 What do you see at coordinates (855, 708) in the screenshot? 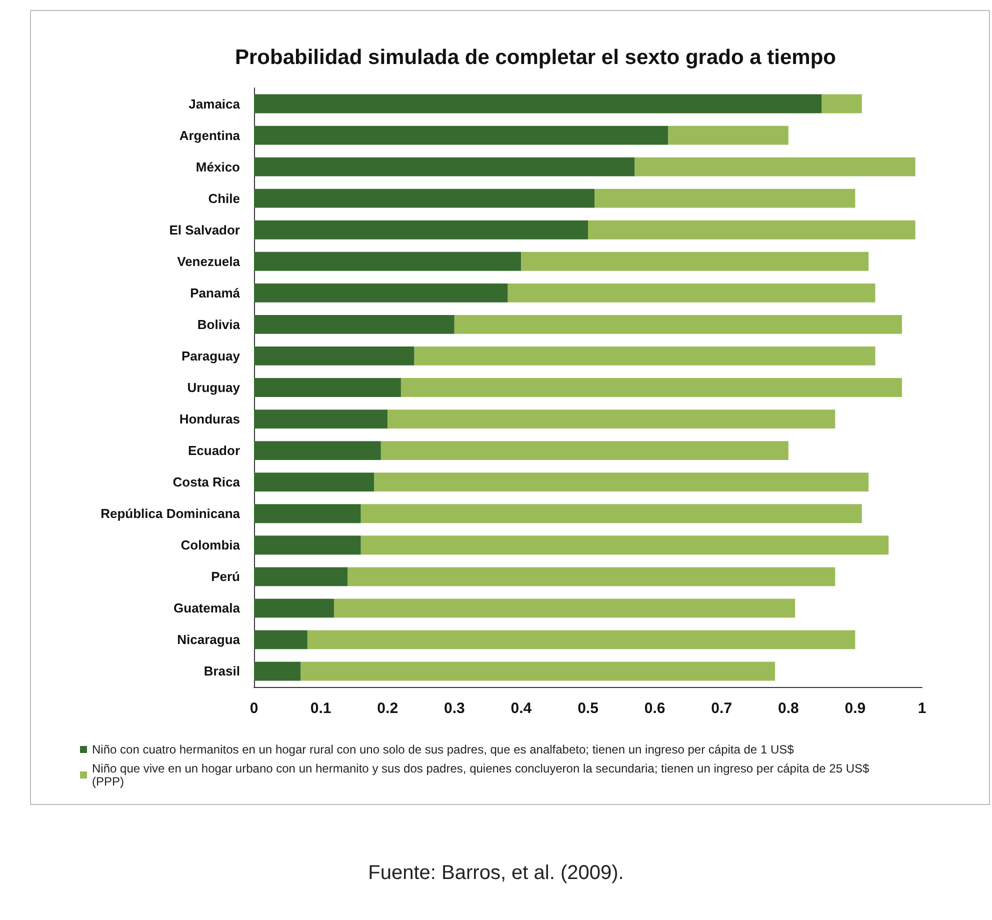
I see `x-tick-label: 0.9` at bounding box center [855, 708].